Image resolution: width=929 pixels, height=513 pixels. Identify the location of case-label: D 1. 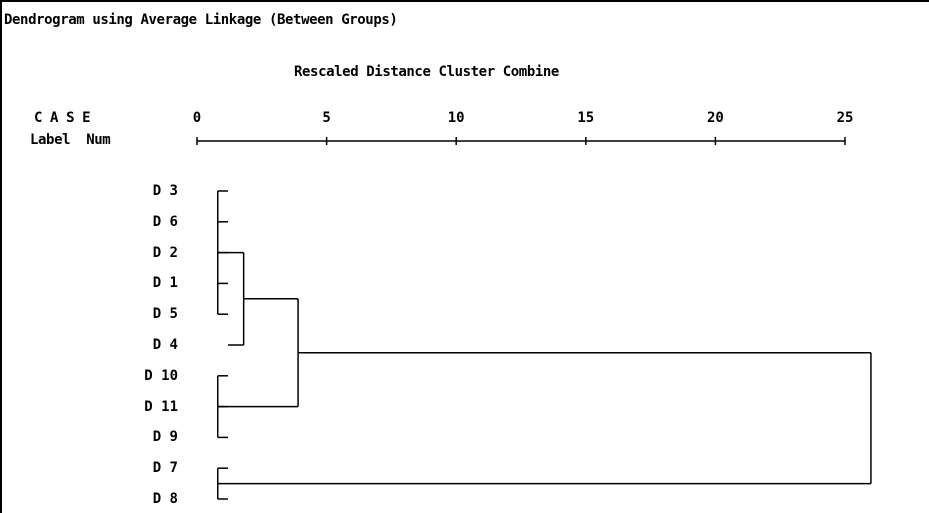
(165, 283).